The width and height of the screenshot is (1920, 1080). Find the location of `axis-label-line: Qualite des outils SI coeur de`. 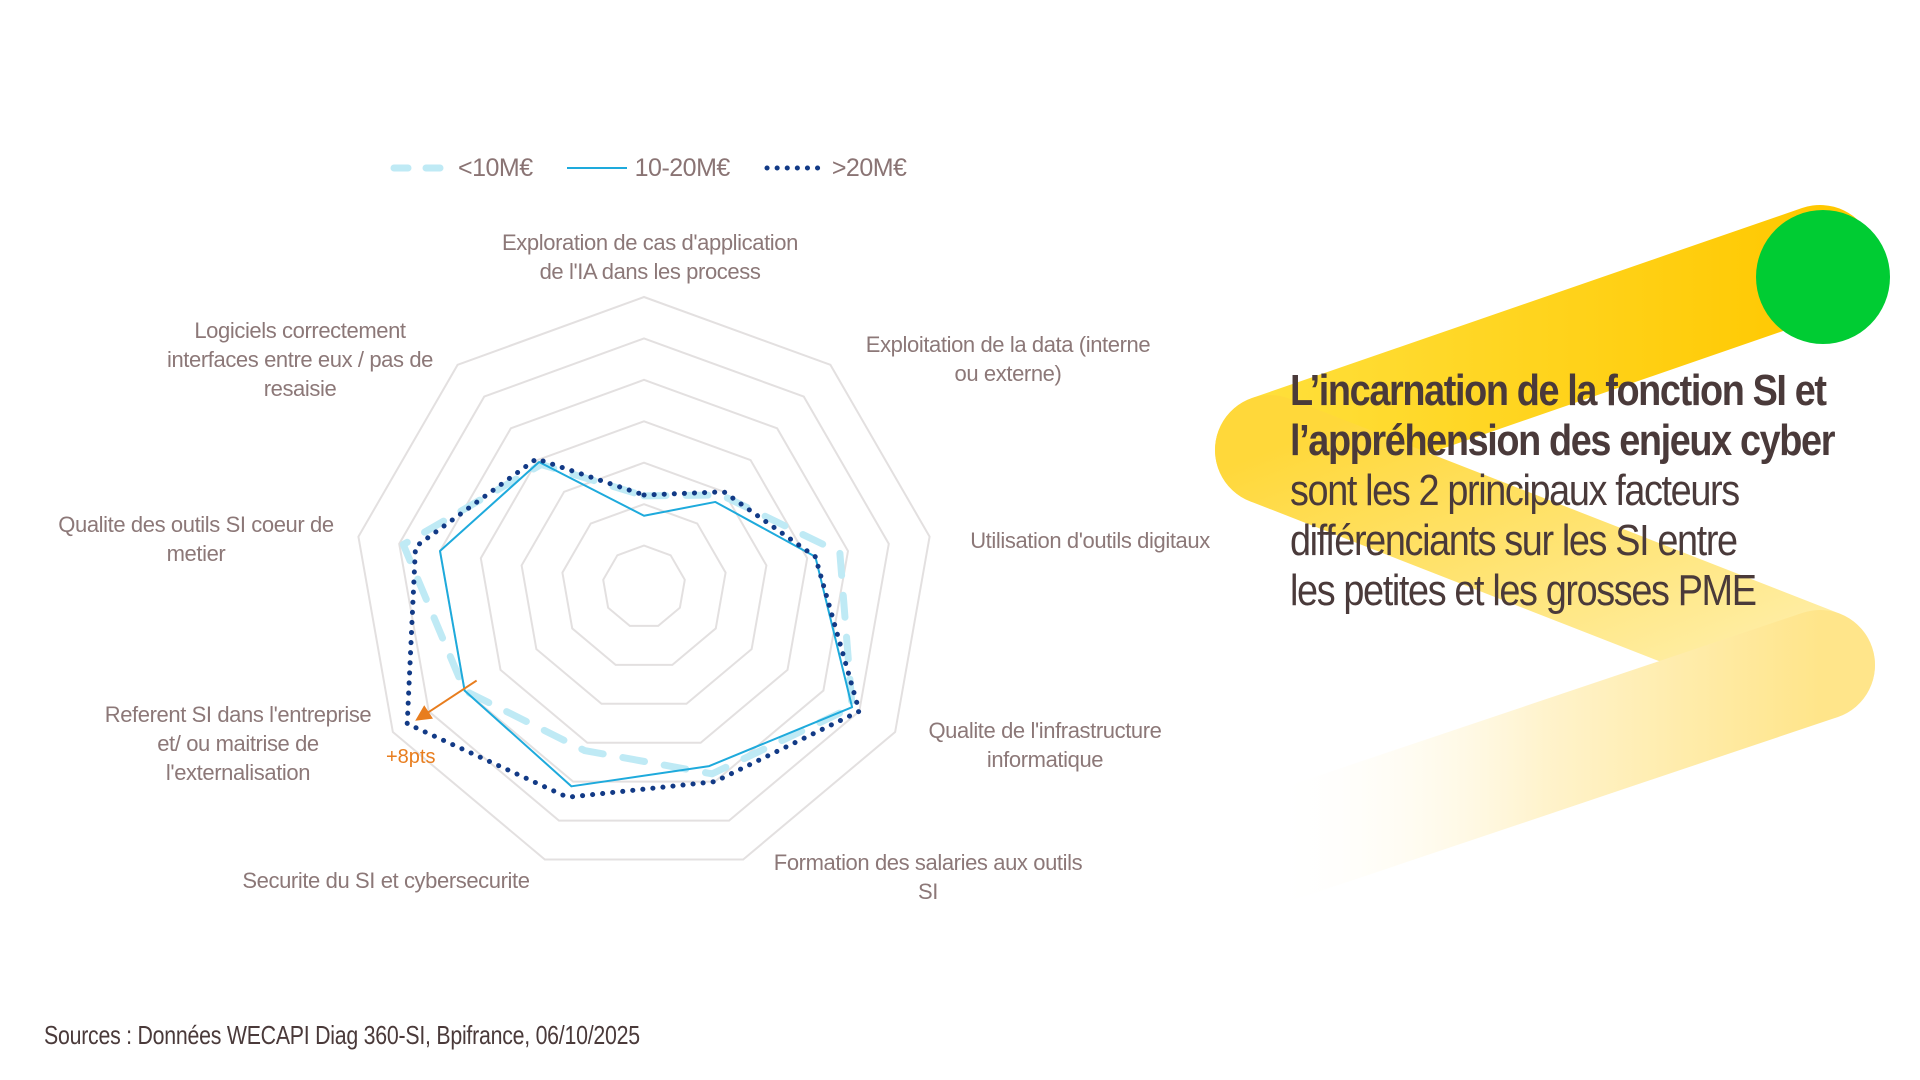

axis-label-line: Qualite des outils SI coeur de is located at coordinates (196, 524).